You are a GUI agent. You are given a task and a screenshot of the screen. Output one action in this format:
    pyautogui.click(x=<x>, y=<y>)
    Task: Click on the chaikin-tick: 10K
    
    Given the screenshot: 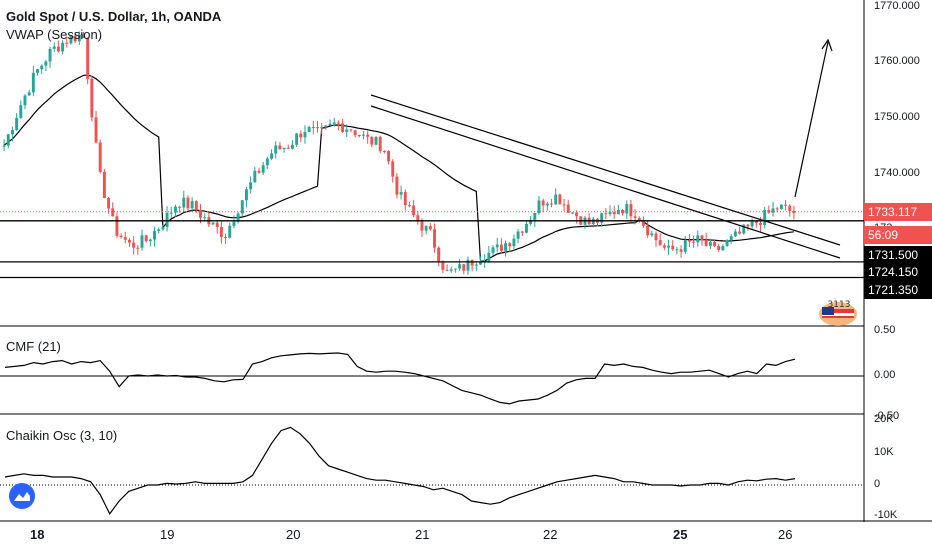 What is the action you would take?
    pyautogui.click(x=884, y=452)
    